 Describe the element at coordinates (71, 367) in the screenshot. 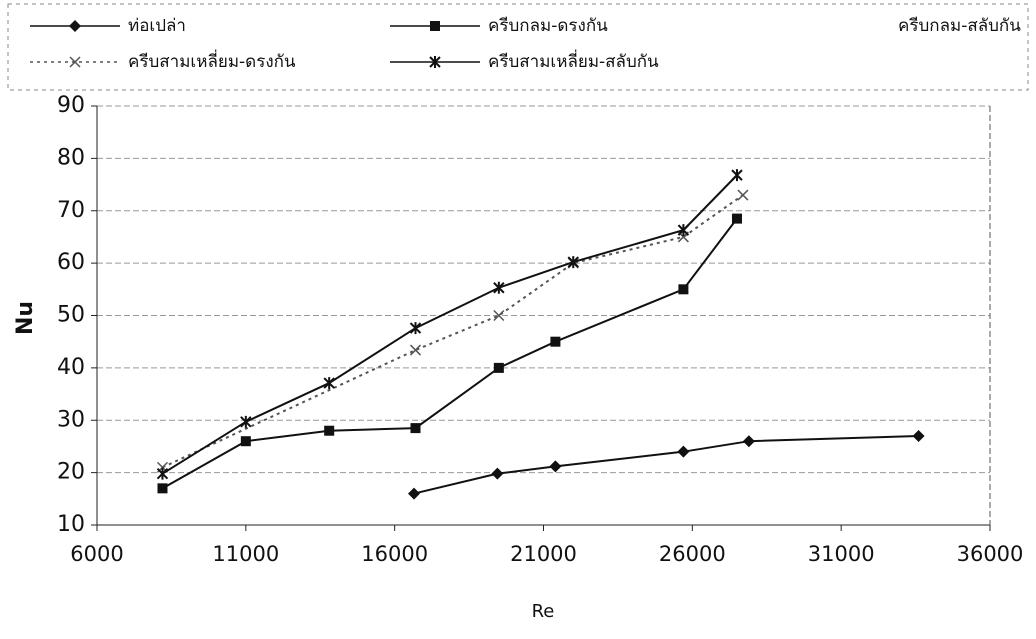

I see `y-tick-label: 40` at that location.